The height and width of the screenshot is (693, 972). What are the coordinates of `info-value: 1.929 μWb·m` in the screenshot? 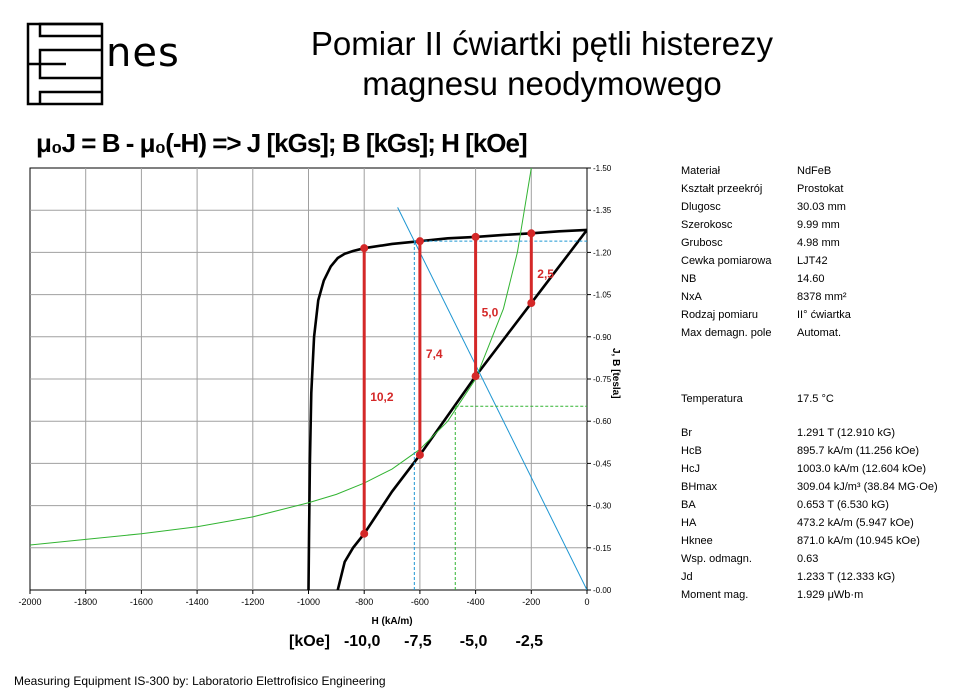 It's located at (830, 595).